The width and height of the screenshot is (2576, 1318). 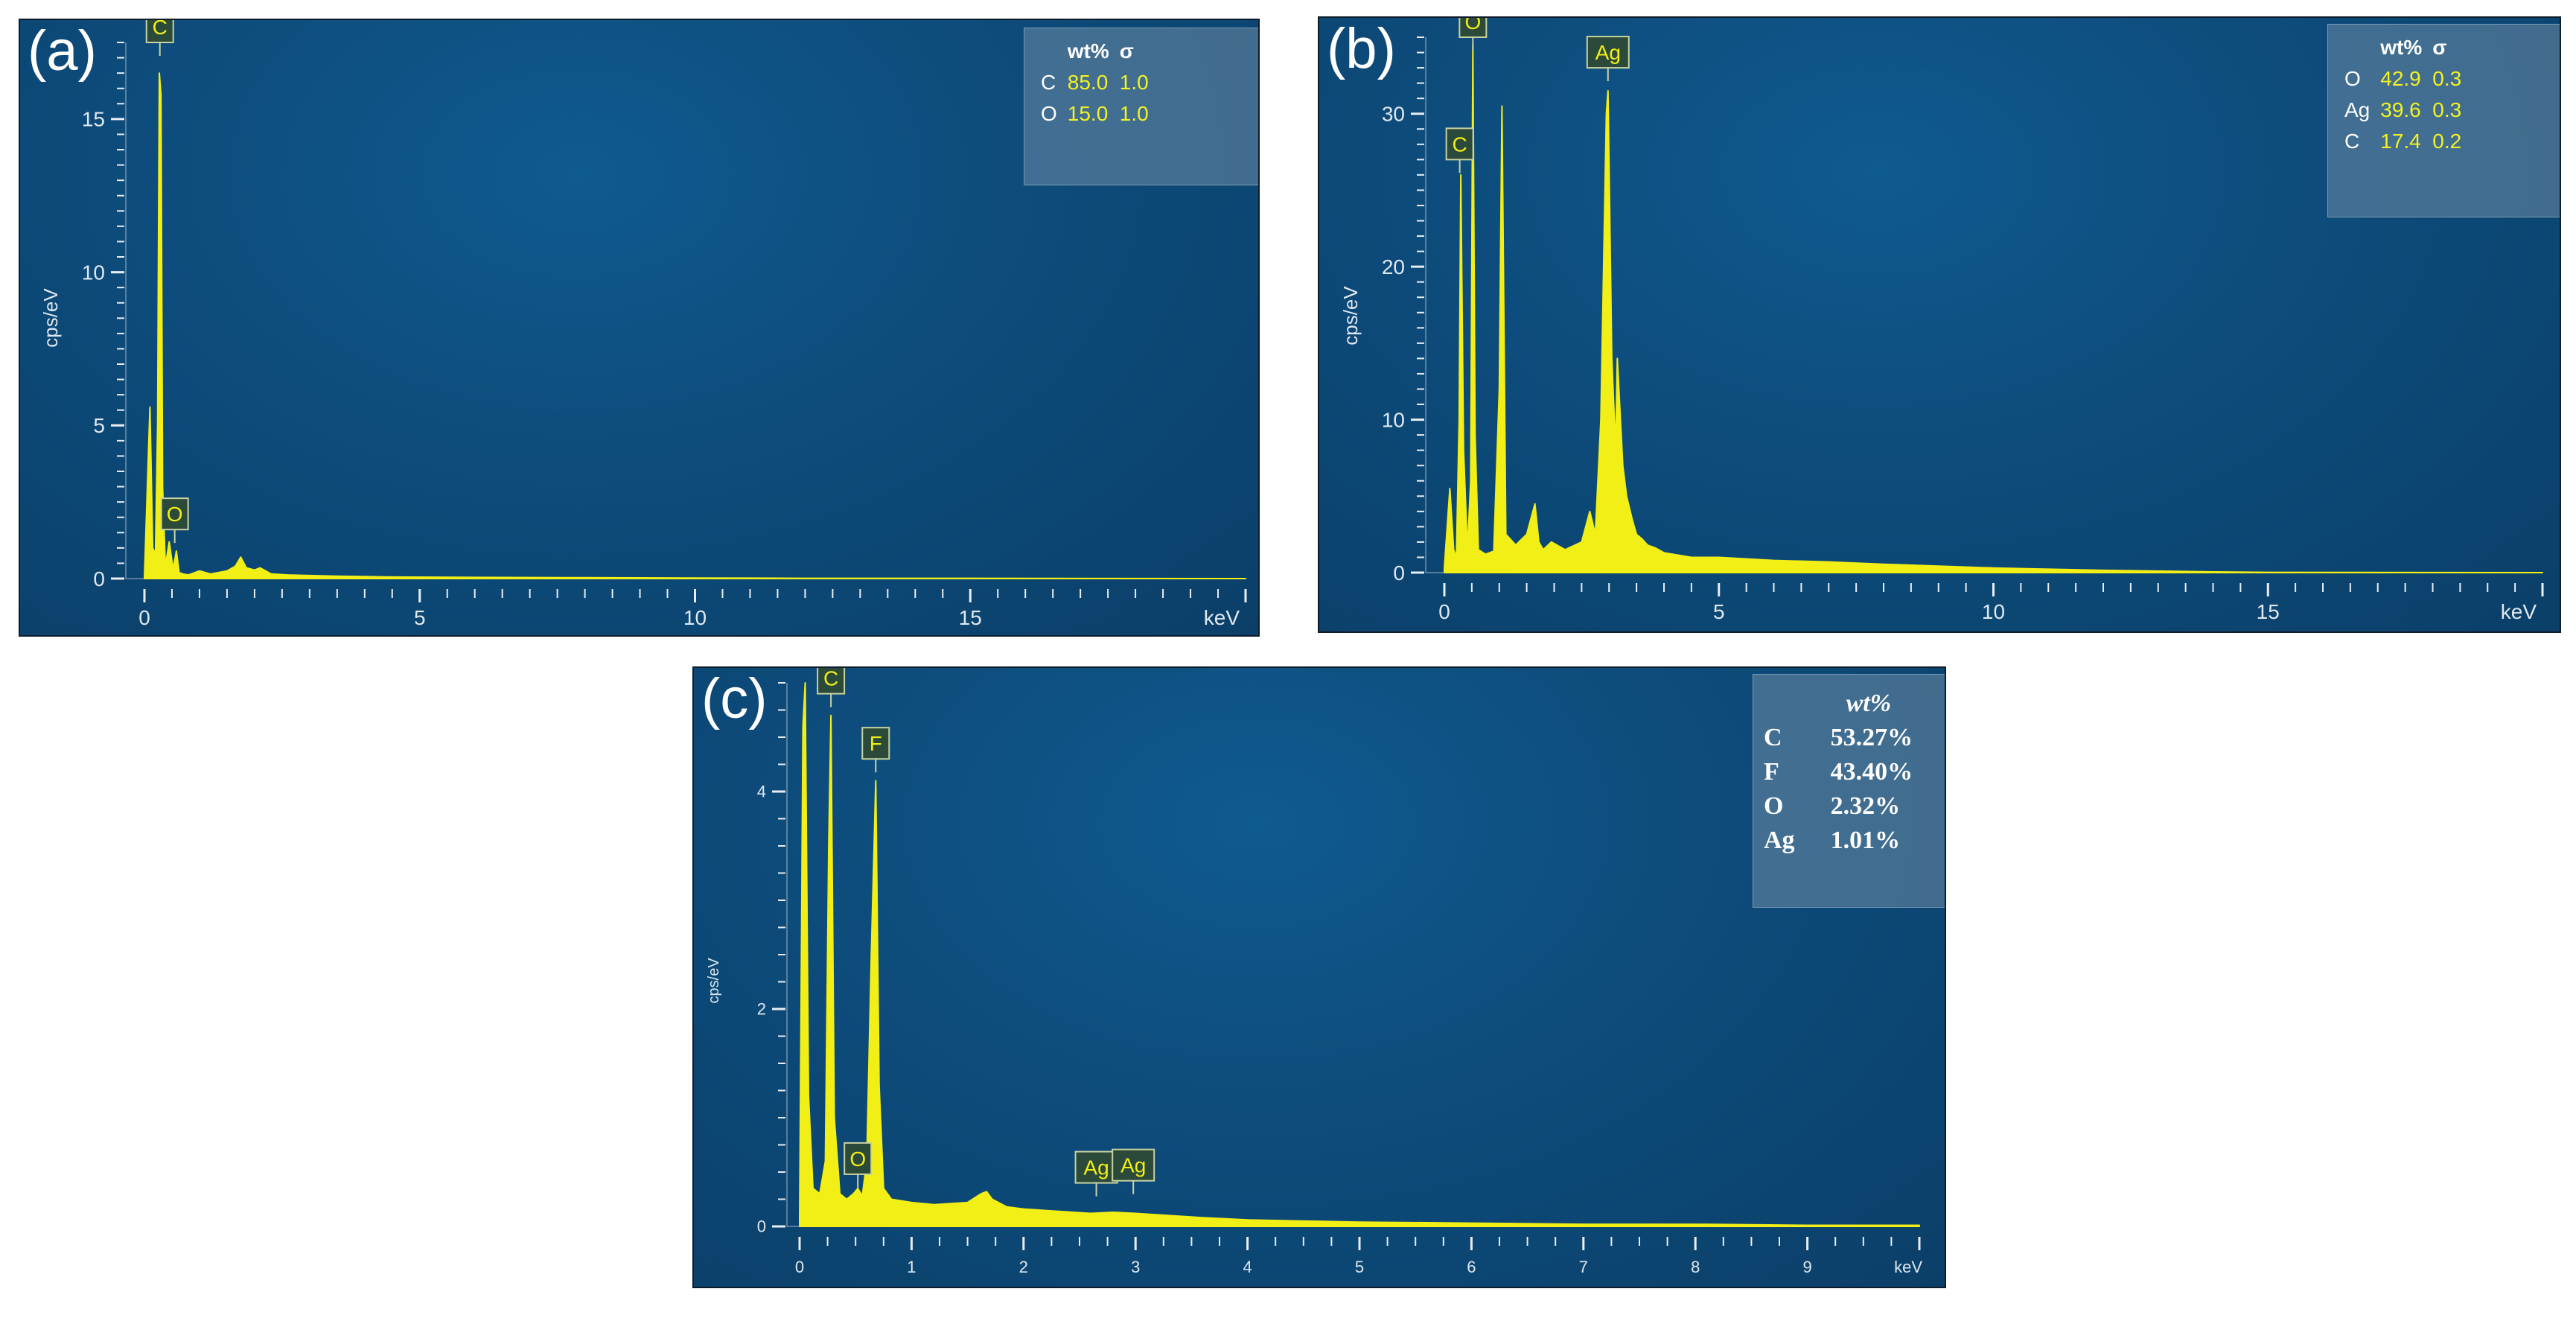 I want to click on table-row: Ag 39.6 0.3, so click(x=2408, y=110).